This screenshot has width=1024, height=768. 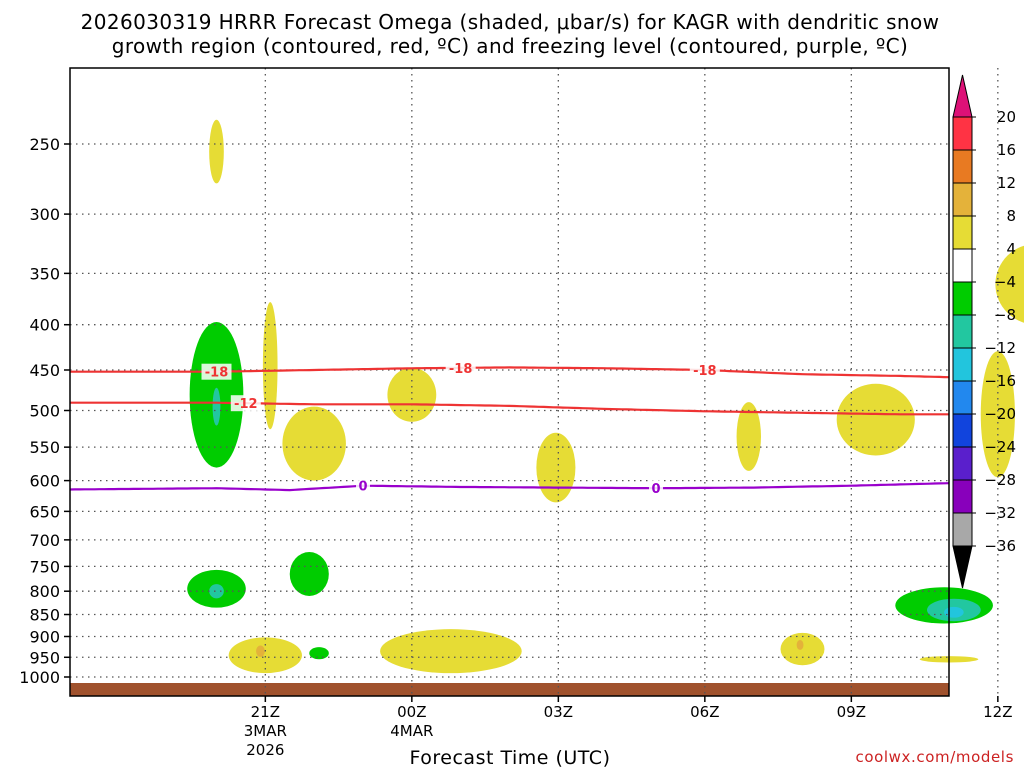 I want to click on contour-label-freezing-level-0: 0, so click(x=362, y=487).